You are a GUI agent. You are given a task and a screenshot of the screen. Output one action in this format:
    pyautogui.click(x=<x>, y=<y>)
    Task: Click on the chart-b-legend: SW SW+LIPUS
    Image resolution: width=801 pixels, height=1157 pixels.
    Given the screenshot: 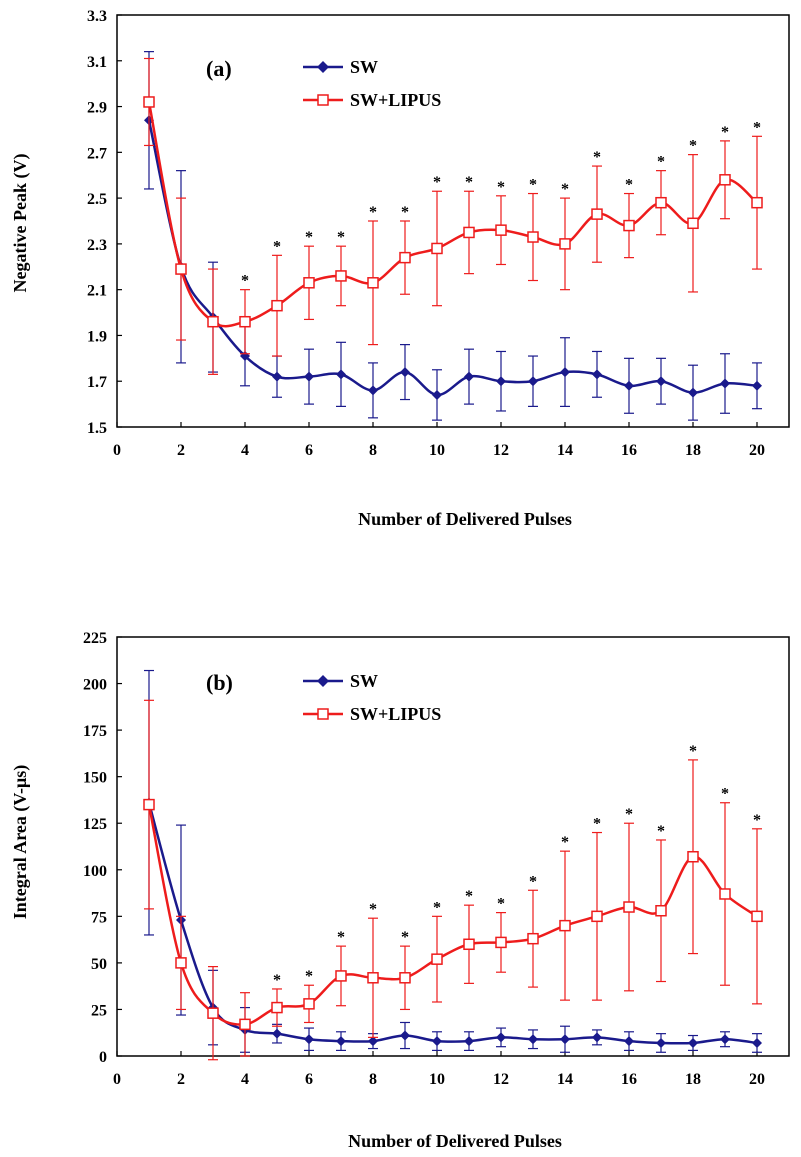 What is the action you would take?
    pyautogui.click(x=372, y=697)
    